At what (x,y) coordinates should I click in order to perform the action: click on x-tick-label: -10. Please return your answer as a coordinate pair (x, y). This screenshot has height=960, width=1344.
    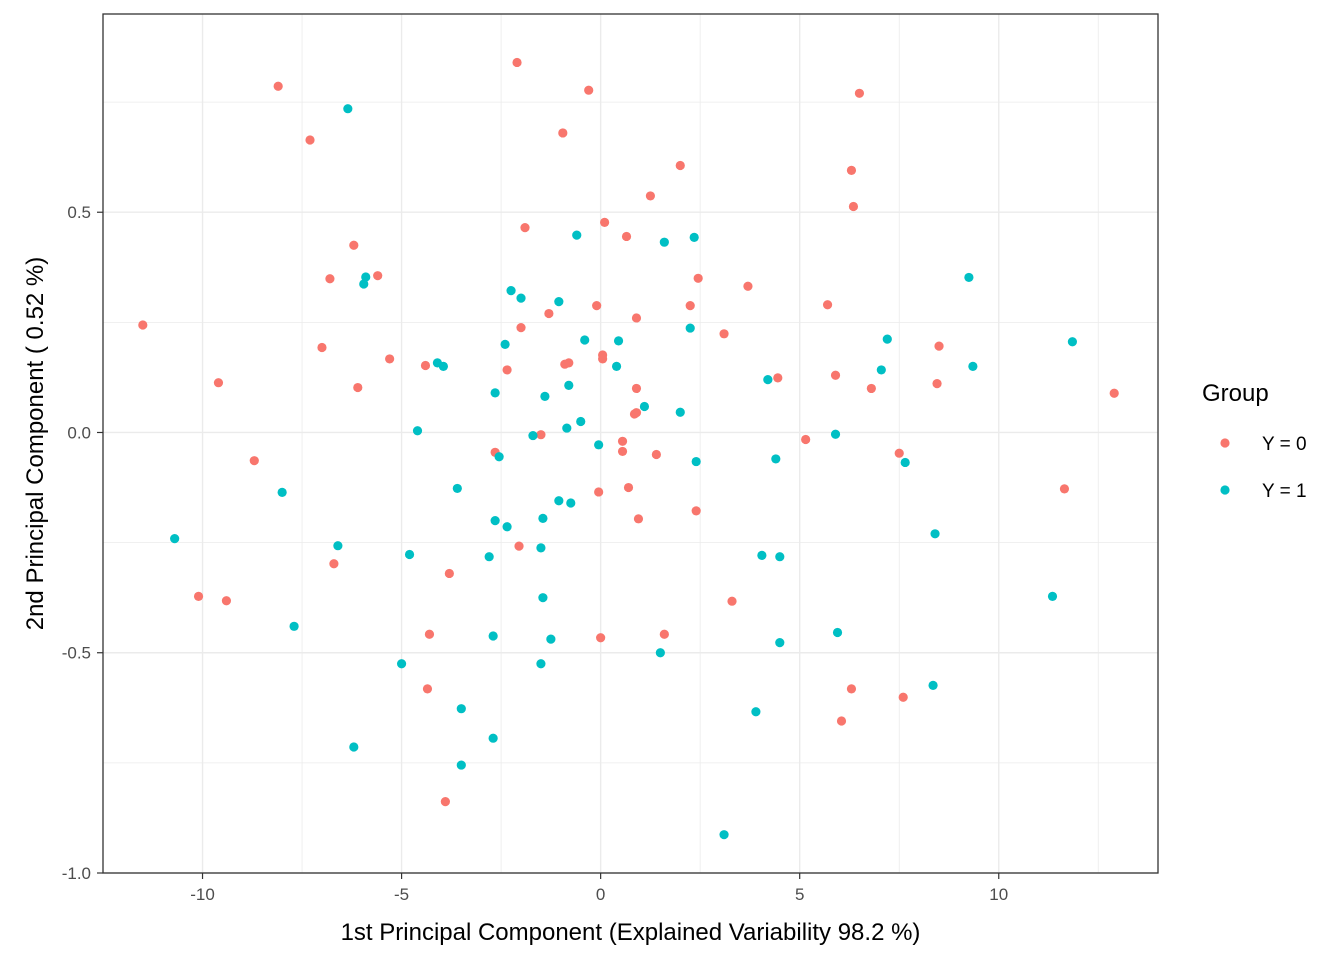
    Looking at the image, I should click on (202, 894).